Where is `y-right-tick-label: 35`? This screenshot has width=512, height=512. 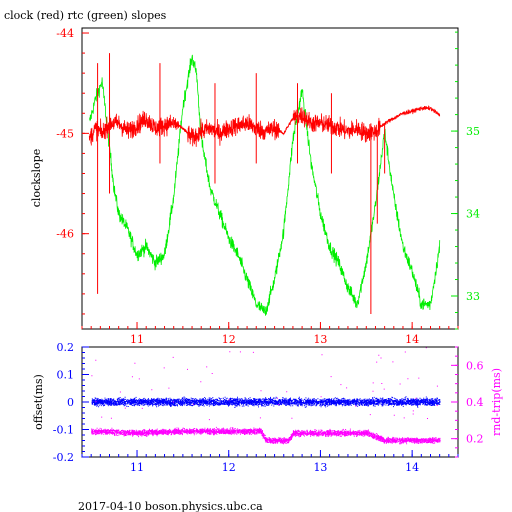 y-right-tick-label: 35 is located at coordinates (473, 131).